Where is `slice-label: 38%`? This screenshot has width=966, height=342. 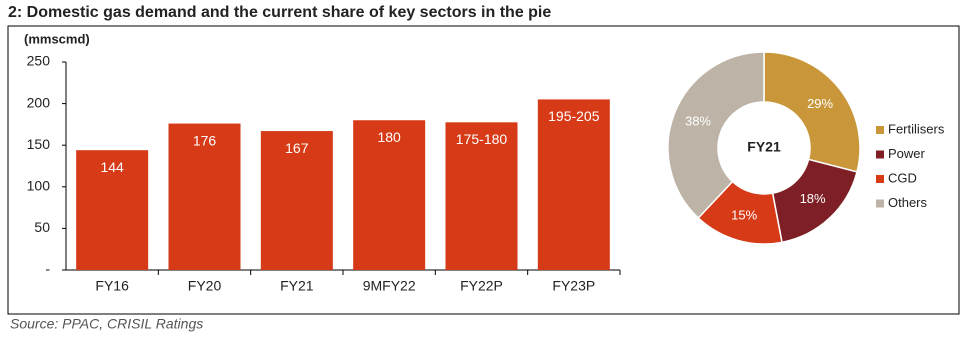
slice-label: 38% is located at coordinates (698, 120).